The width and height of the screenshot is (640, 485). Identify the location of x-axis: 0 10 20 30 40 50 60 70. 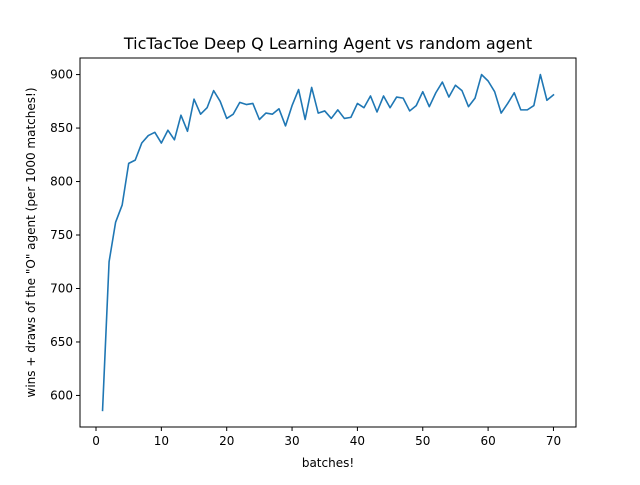
(326, 437).